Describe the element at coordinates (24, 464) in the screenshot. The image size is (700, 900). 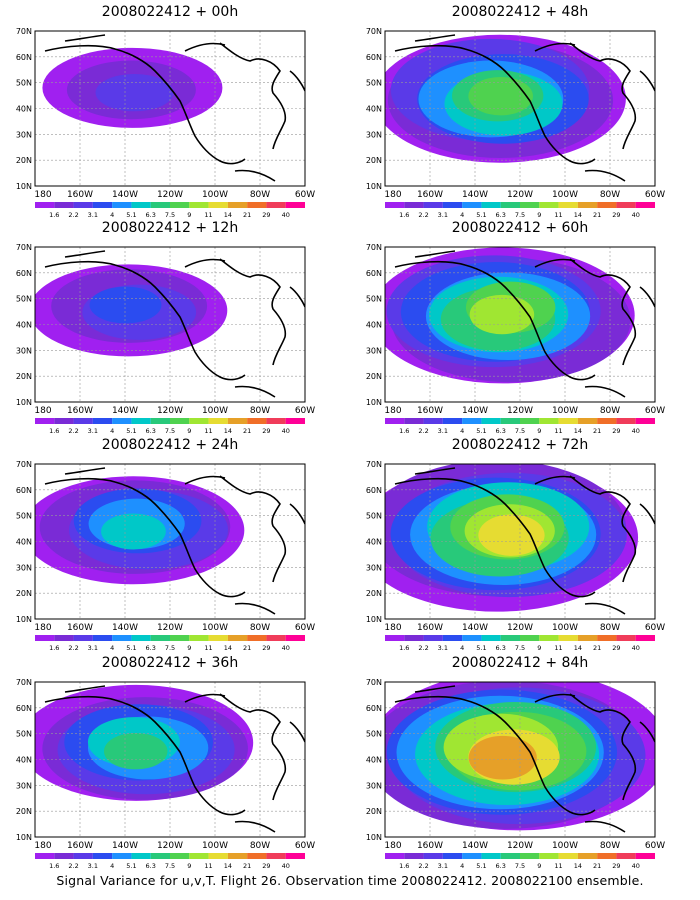
I see `lat-tick-label: 70N` at that location.